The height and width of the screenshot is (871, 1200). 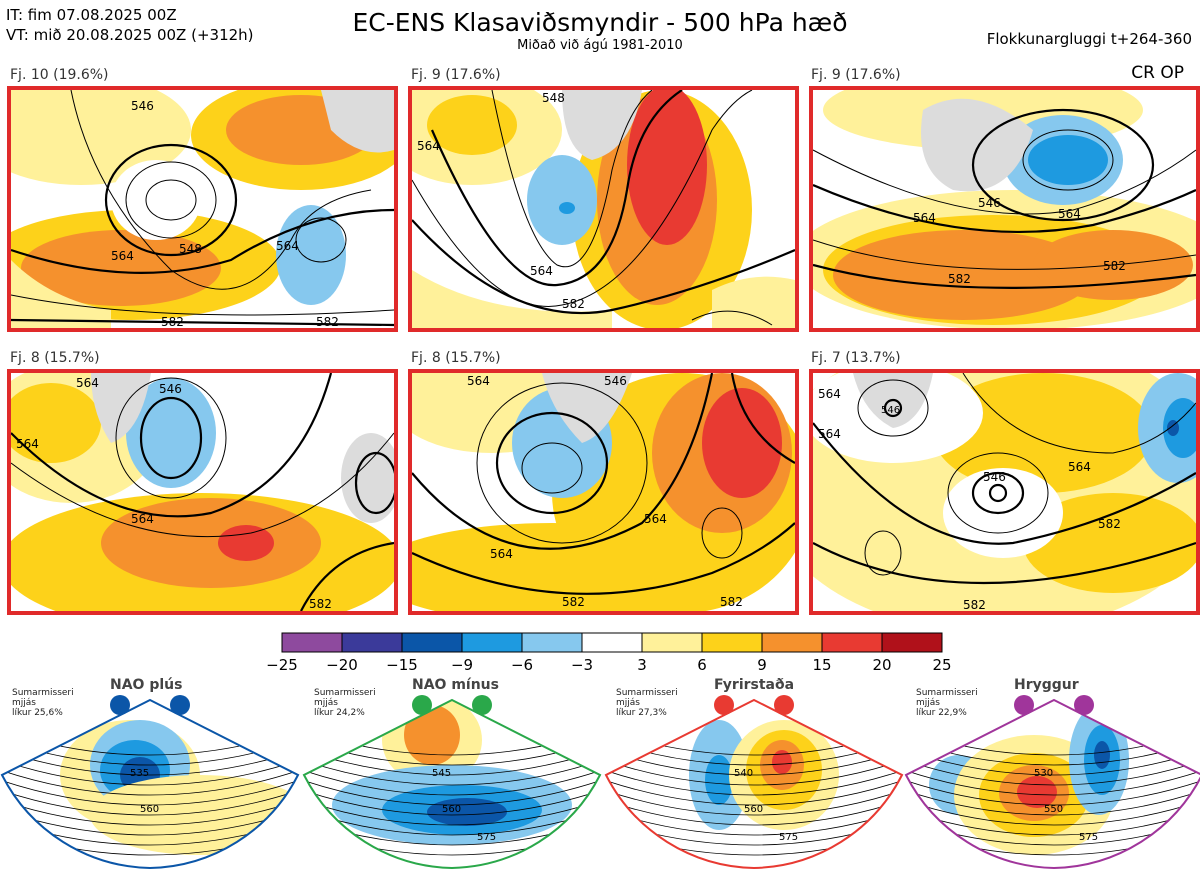 I want to click on anomaly-positive-max, so click(x=246, y=543).